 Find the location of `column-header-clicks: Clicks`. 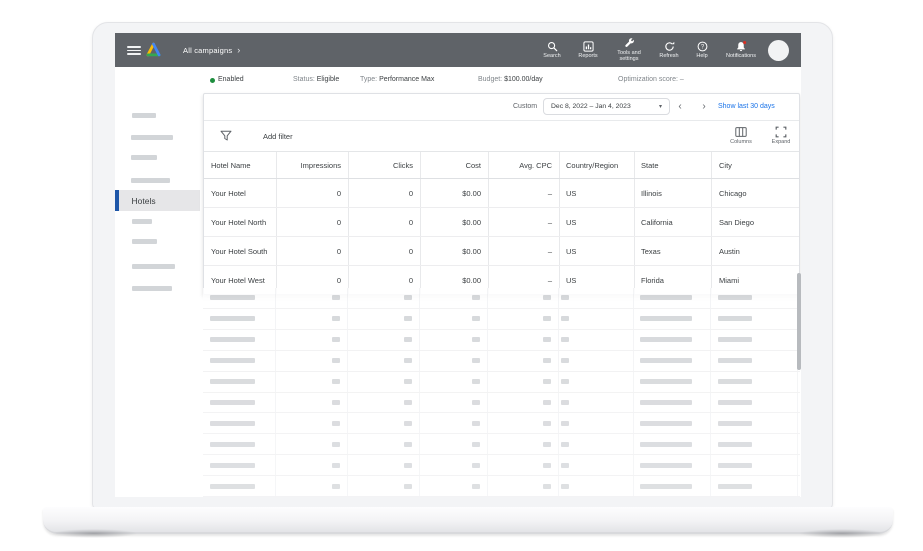

column-header-clicks: Clicks is located at coordinates (385, 165).